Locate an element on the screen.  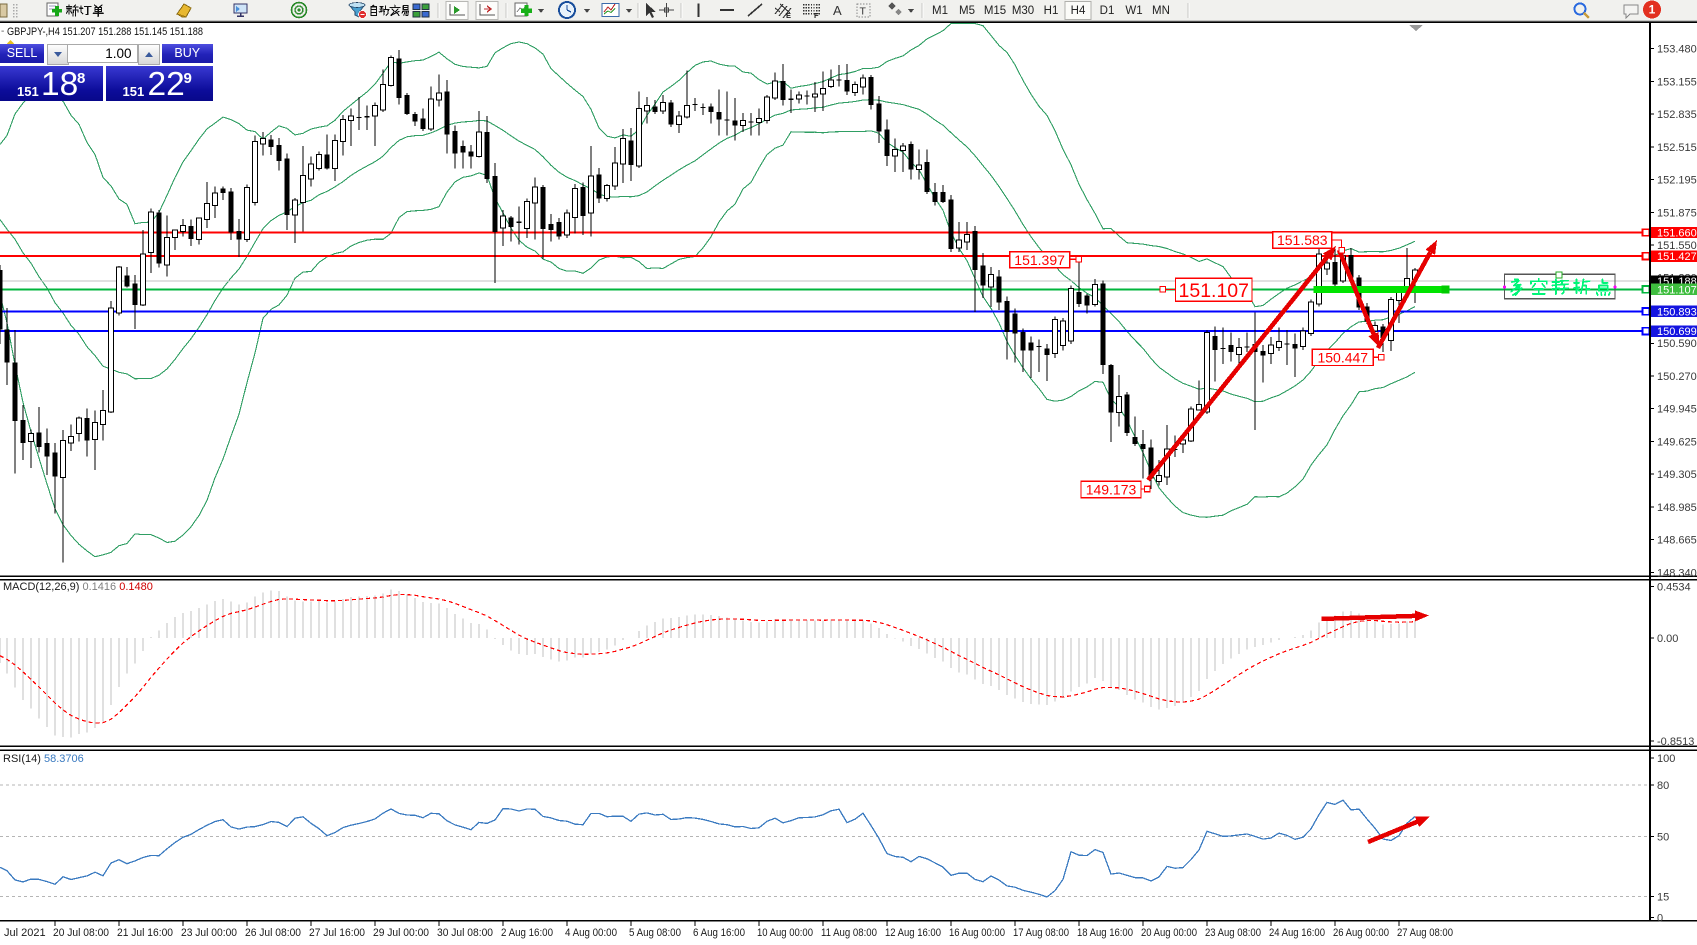
svg-text: 20 Jul 08:00 is located at coordinates (81, 933).